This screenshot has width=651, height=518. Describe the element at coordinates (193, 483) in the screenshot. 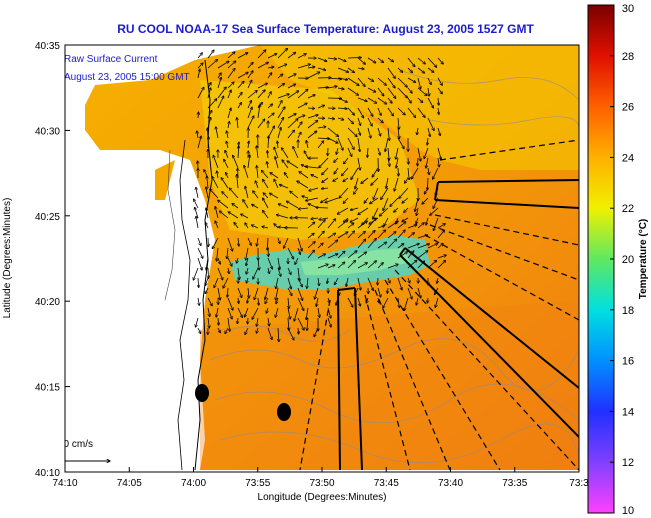

I see `x-tick-label: 74:00` at that location.